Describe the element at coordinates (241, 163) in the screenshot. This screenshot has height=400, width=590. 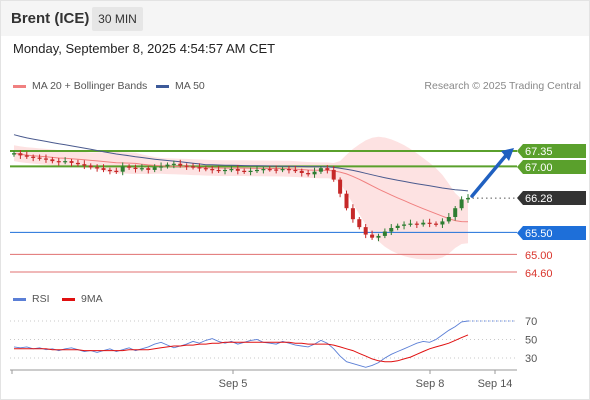
I see `ma50-line` at that location.